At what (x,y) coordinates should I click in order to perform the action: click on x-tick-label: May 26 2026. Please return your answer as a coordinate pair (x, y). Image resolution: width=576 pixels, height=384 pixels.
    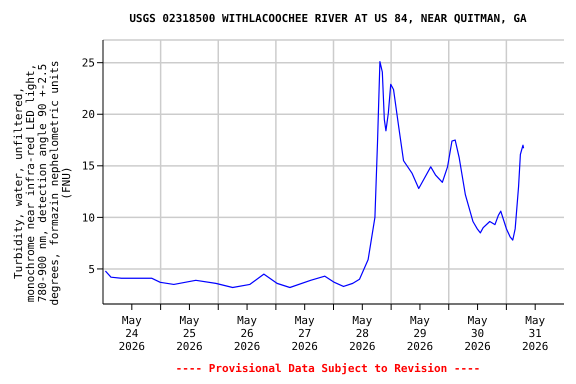
    Looking at the image, I should click on (247, 333).